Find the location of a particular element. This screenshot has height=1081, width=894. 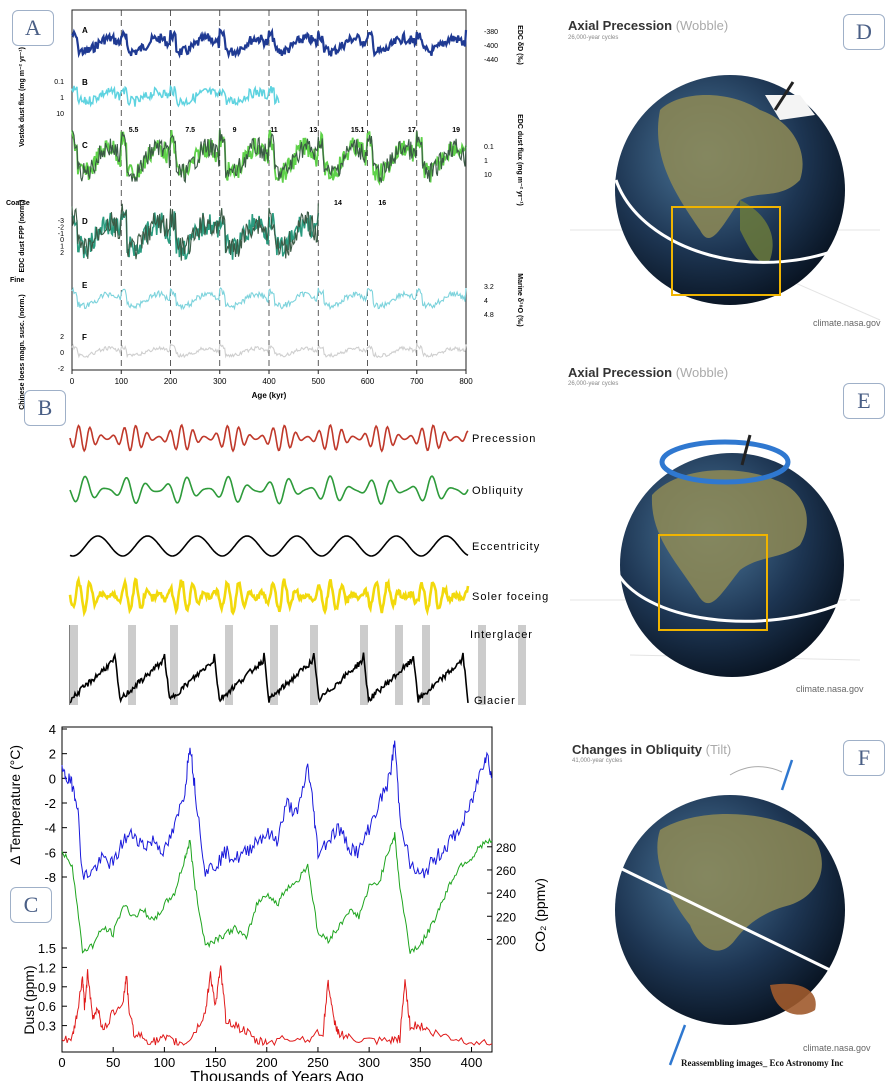

globe-e-axis is located at coordinates (746, 450).